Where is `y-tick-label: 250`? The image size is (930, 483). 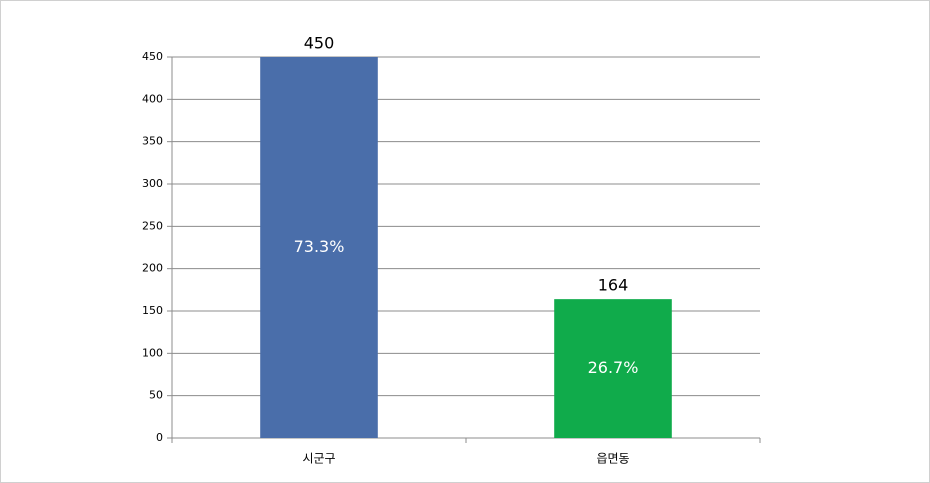 y-tick-label: 250 is located at coordinates (152, 225).